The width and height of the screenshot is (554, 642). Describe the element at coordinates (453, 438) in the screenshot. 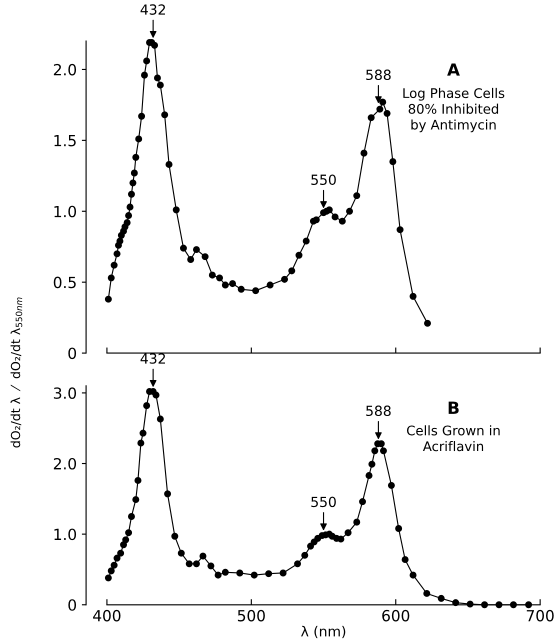

I see `annotation: Cells Grown in Acriflavin` at that location.